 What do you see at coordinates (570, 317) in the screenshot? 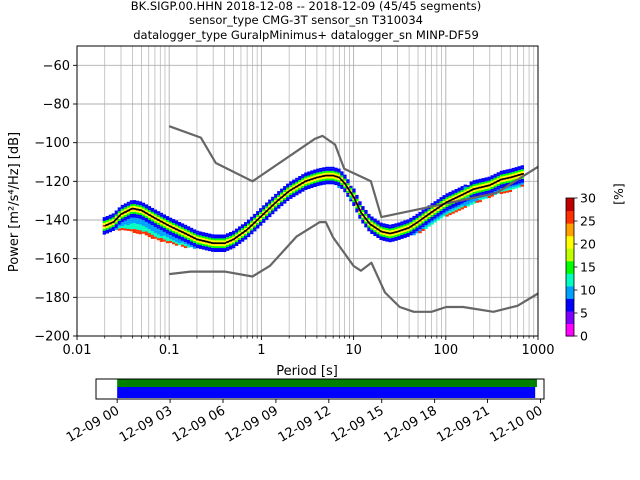
I see `colorbar-segment` at bounding box center [570, 317].